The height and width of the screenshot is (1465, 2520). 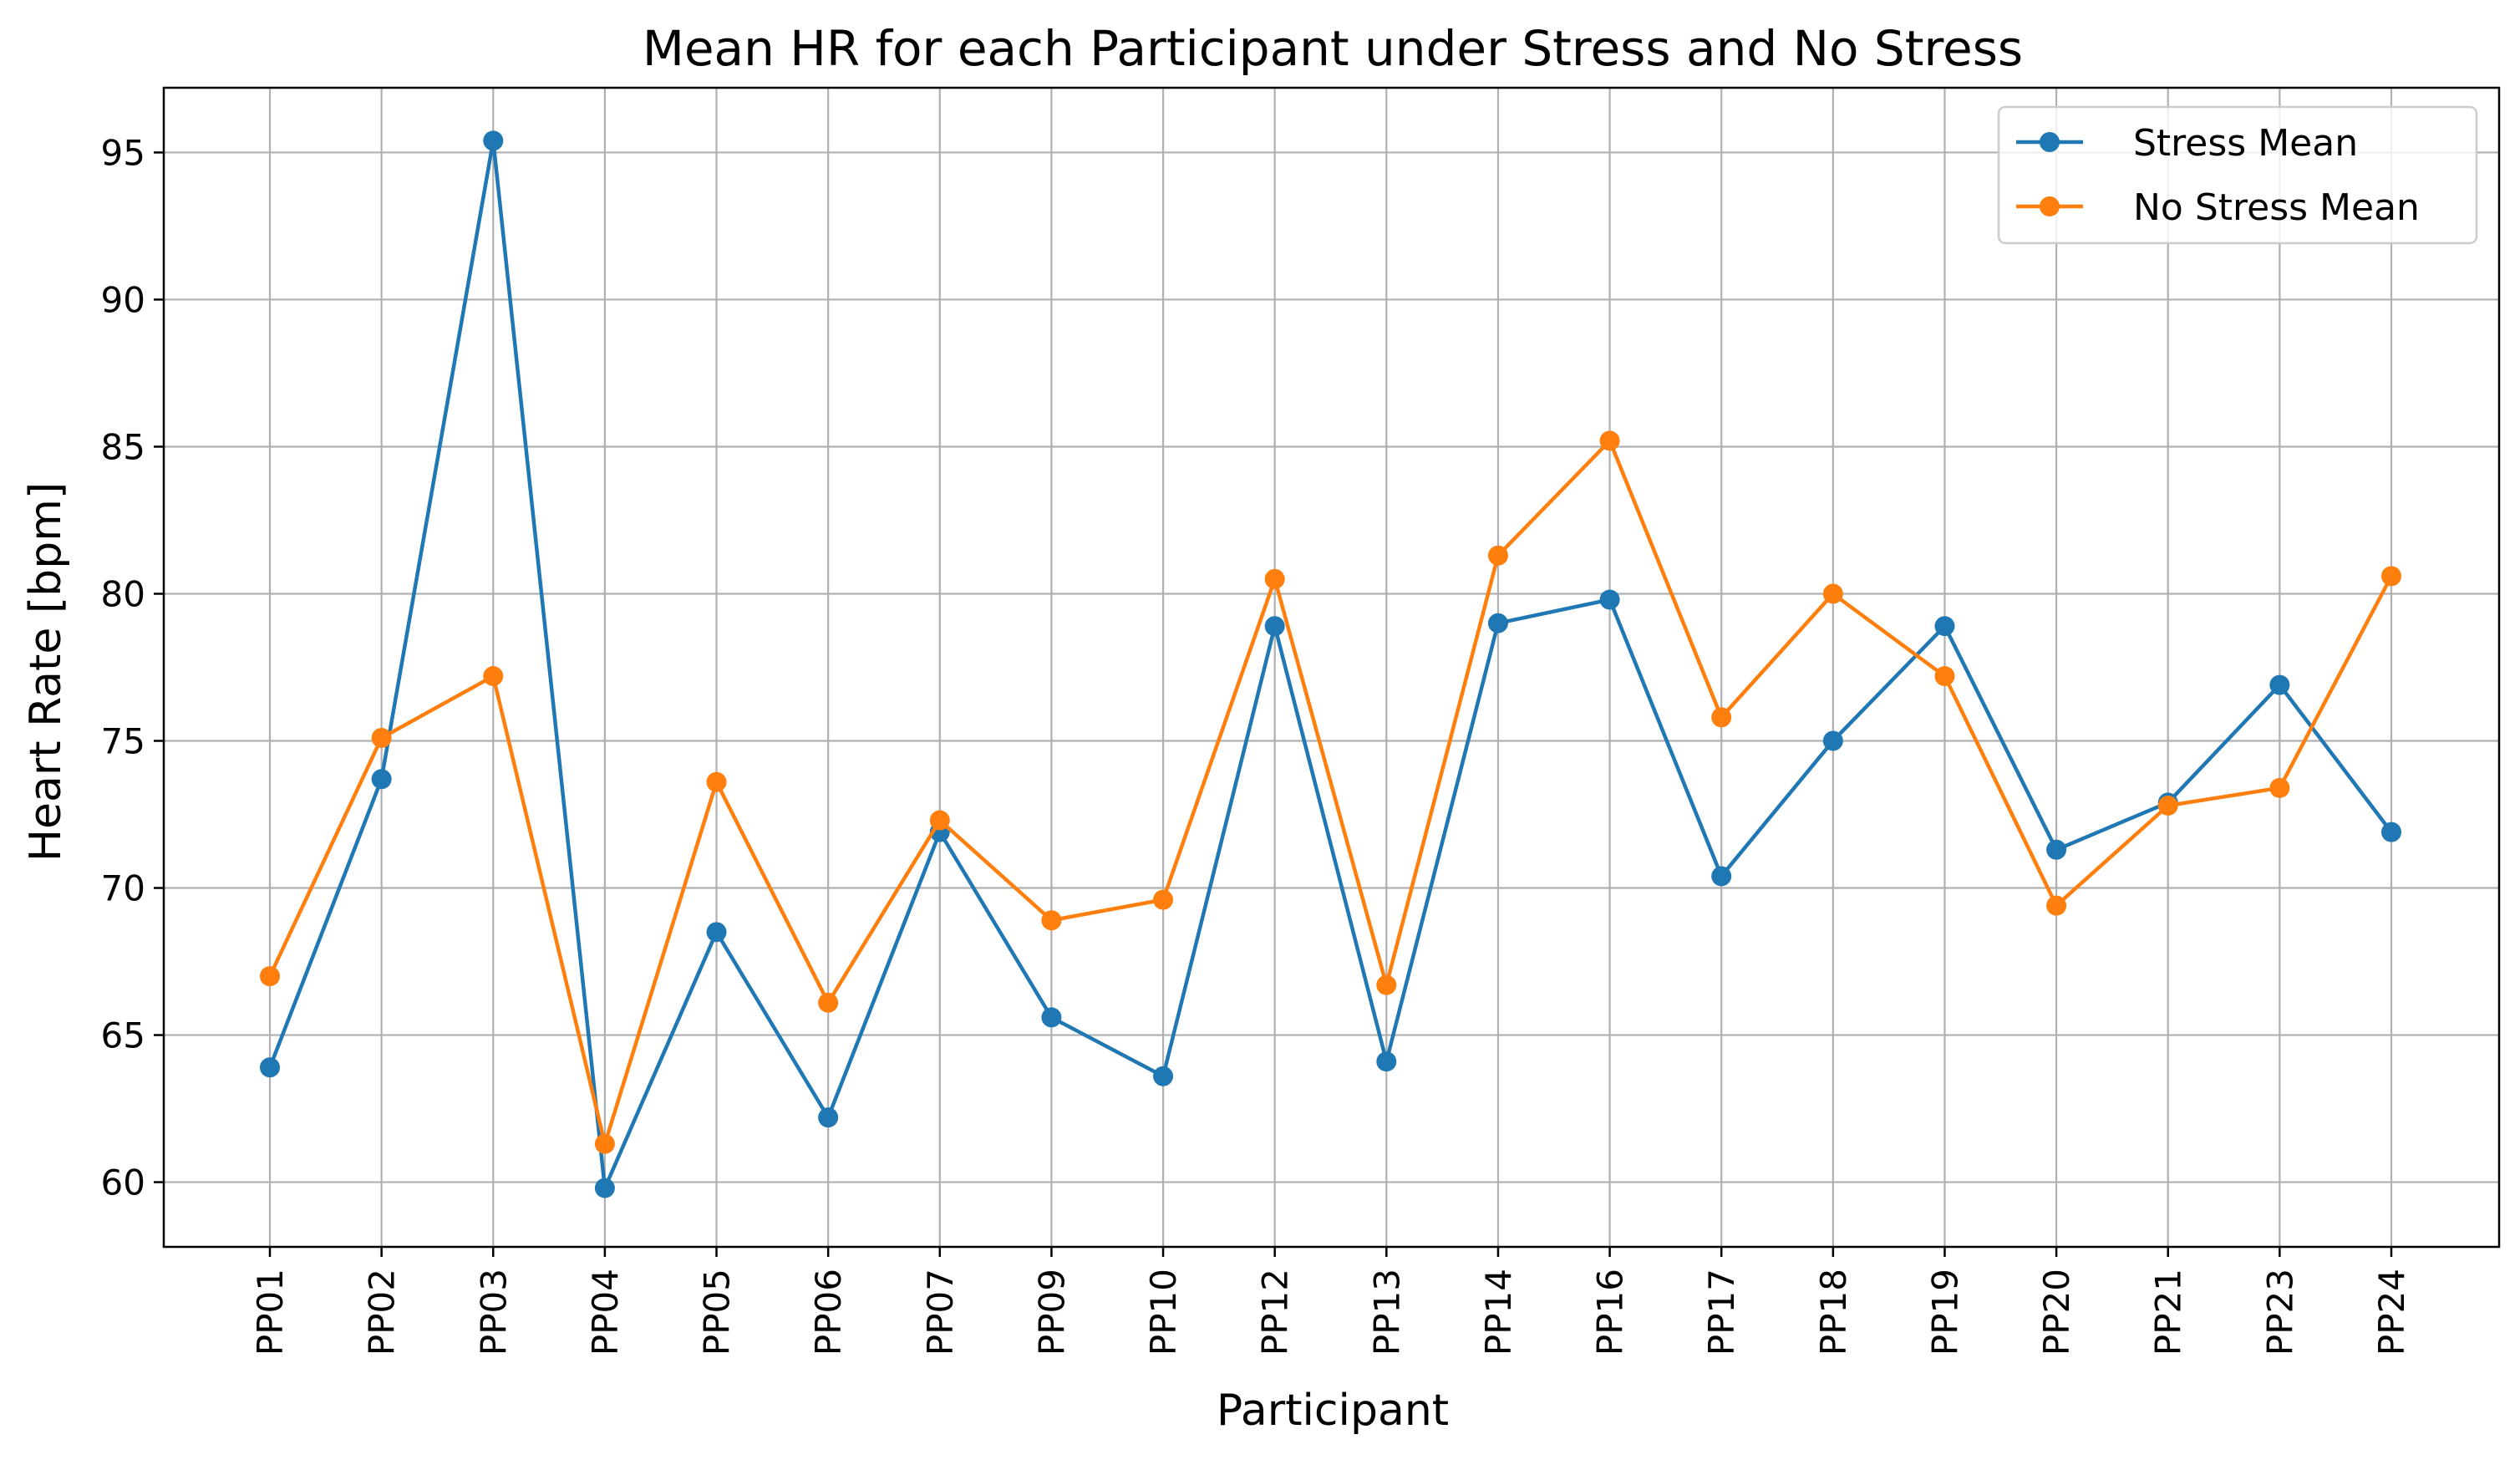 What do you see at coordinates (1386, 1312) in the screenshot?
I see `x-tick-label: PP13` at bounding box center [1386, 1312].